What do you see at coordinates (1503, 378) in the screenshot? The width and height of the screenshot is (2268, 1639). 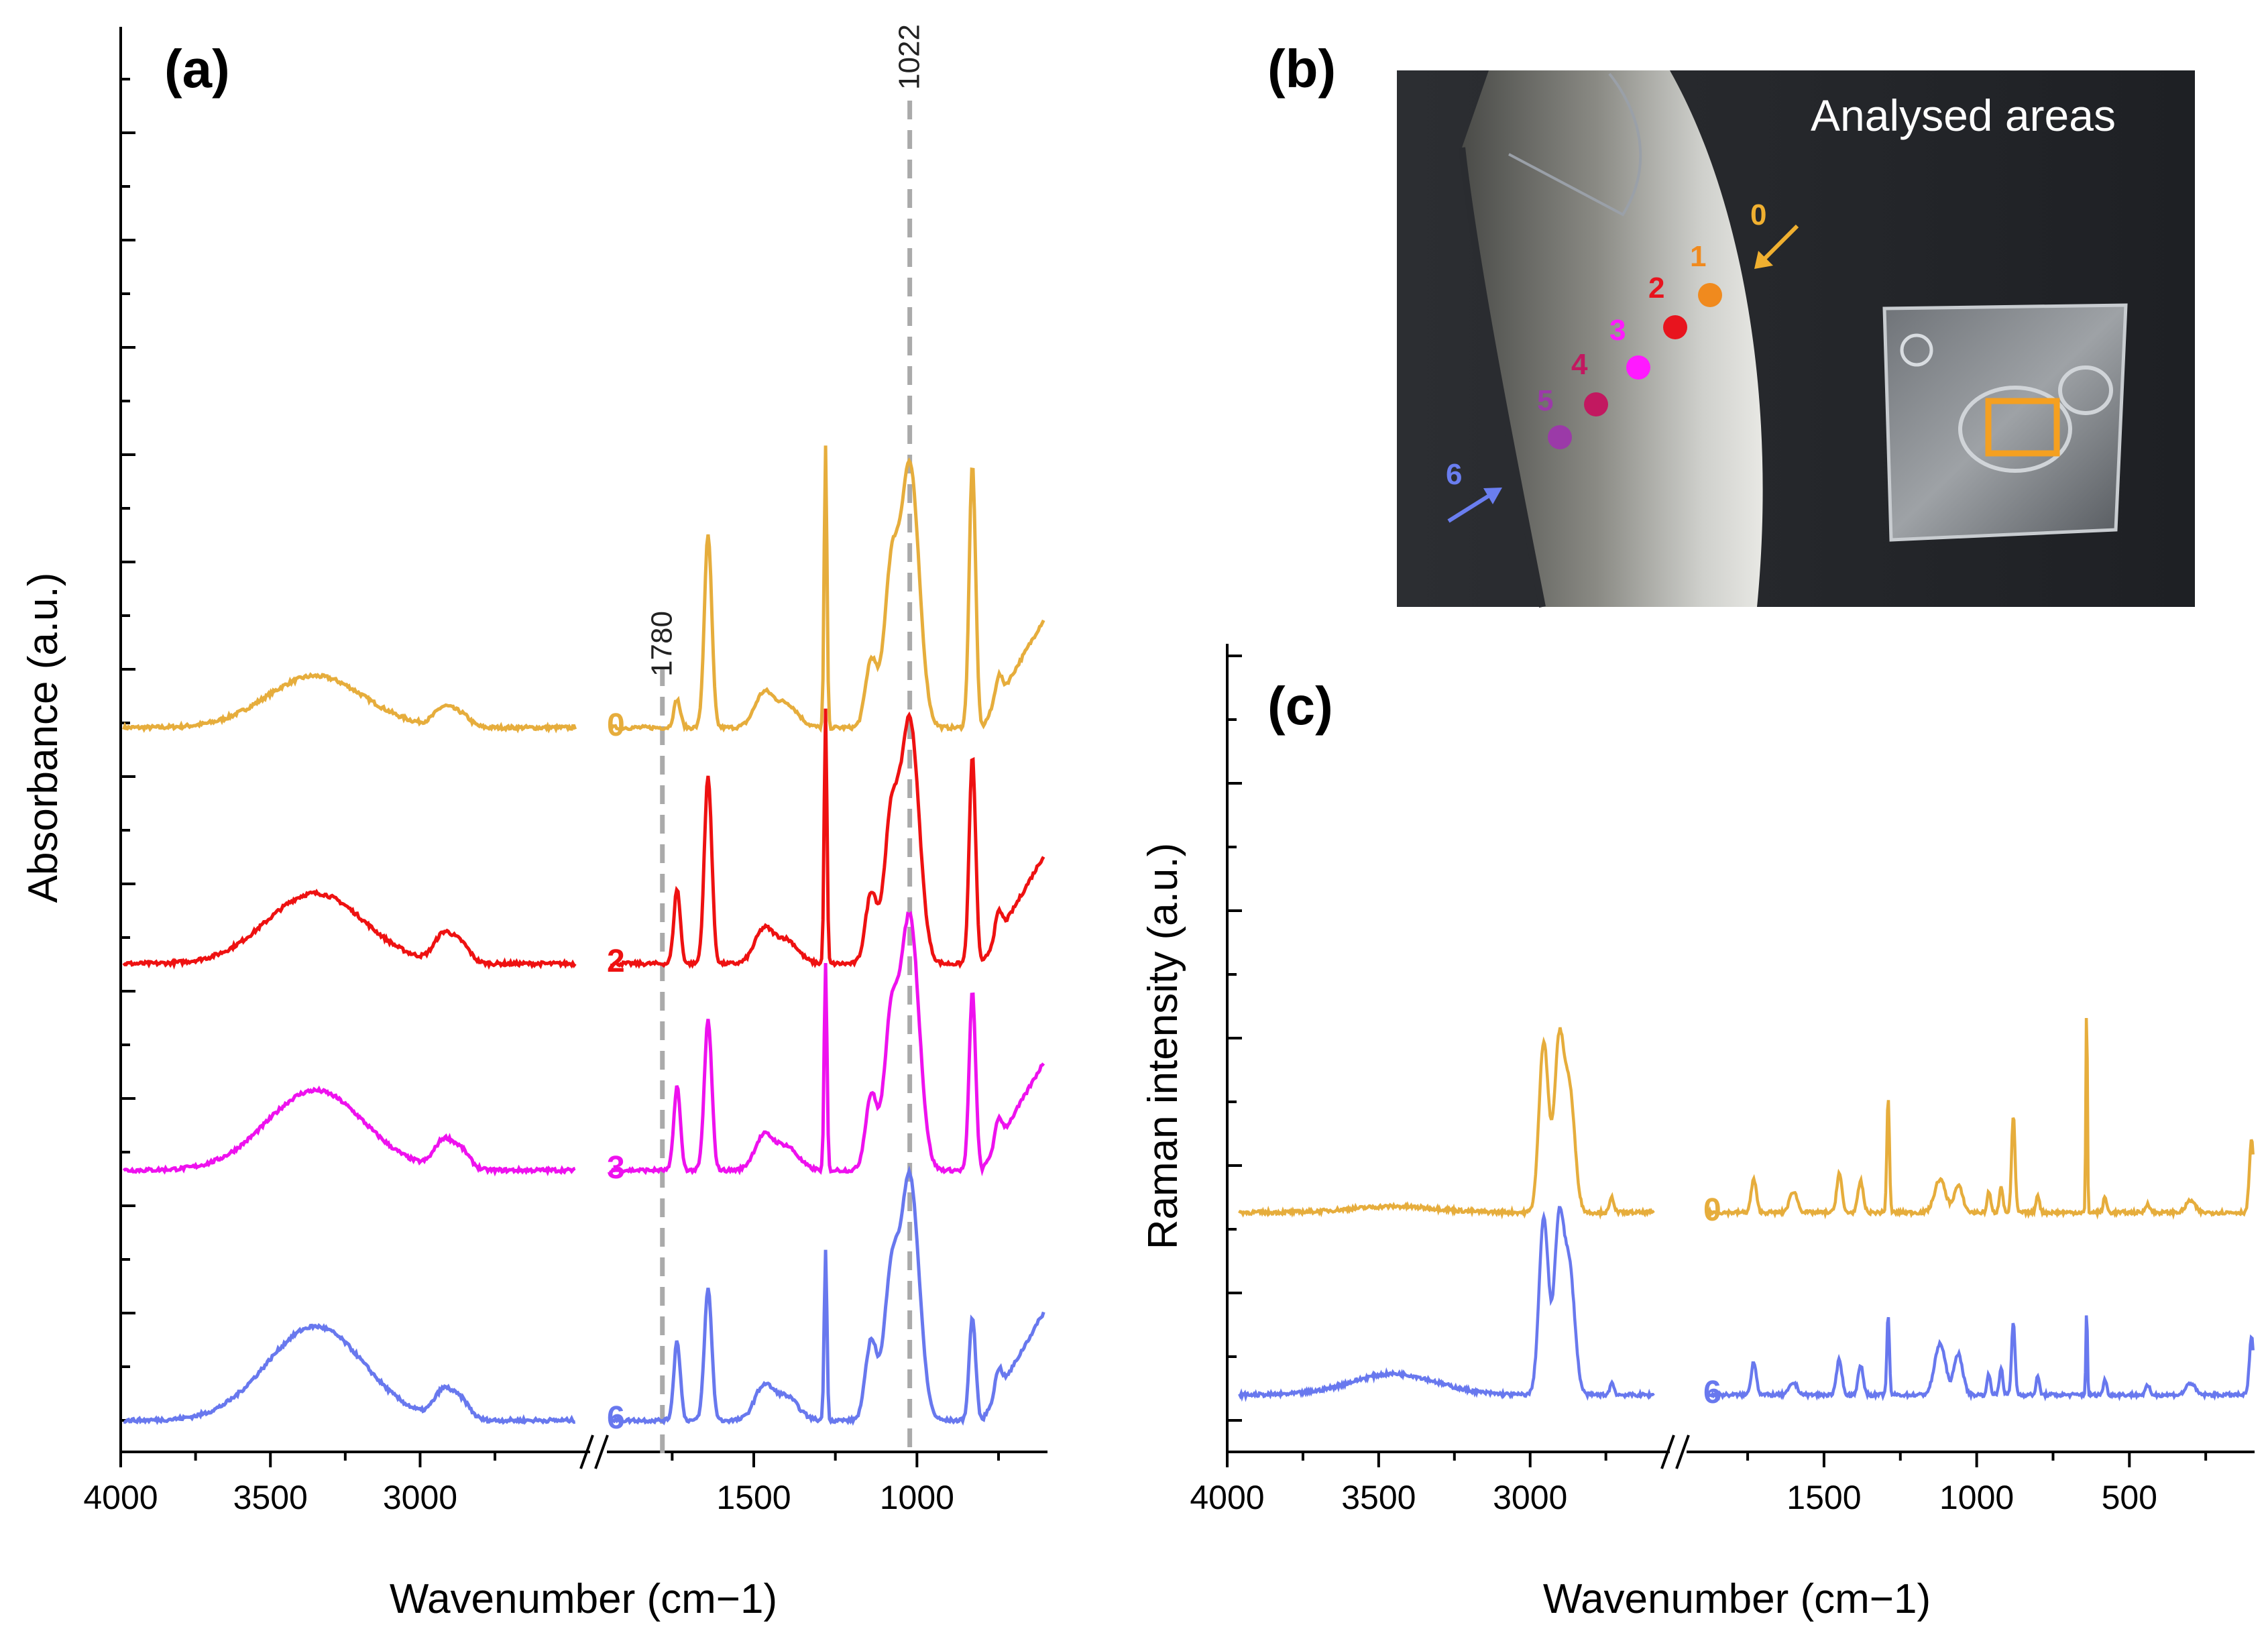 I see `photo-shard-edge` at bounding box center [1503, 378].